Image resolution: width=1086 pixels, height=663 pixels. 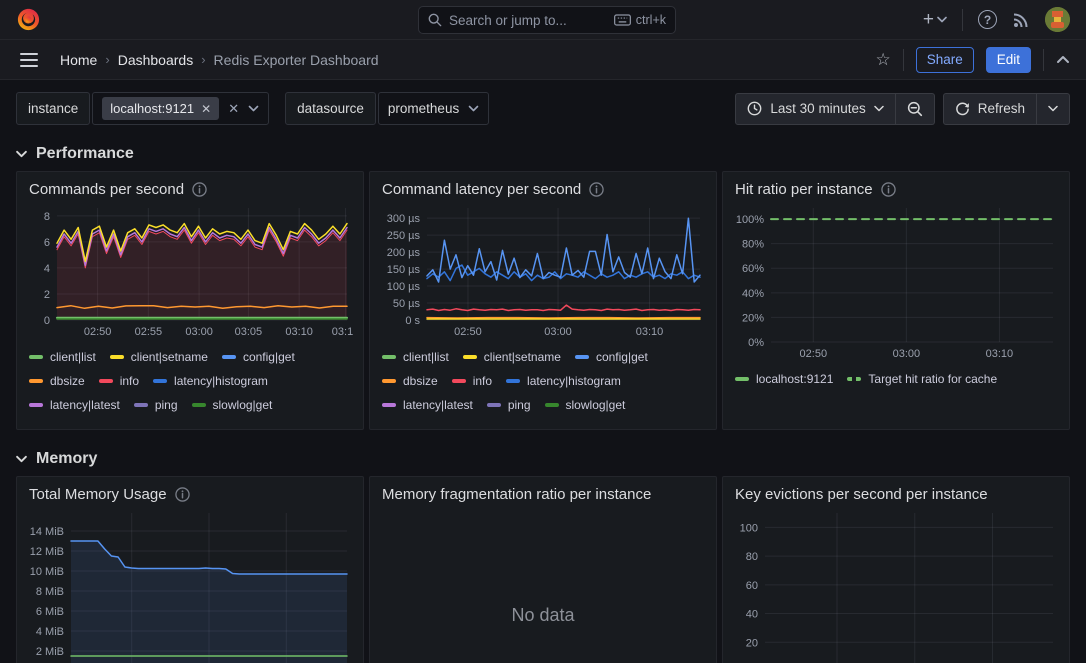 I want to click on time-range-picker: Last 30 minutes, so click(x=815, y=108).